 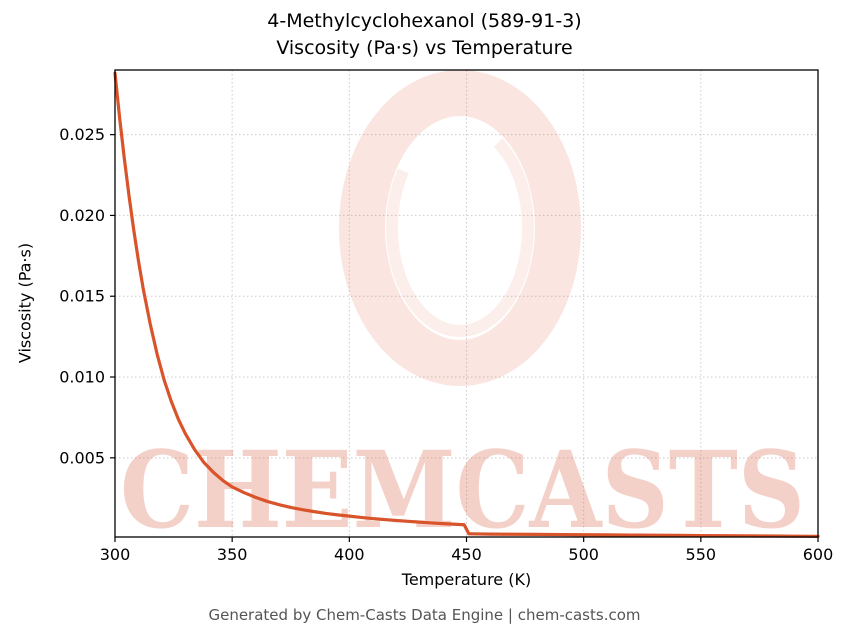 I want to click on x-tick-label: 350, so click(x=232, y=554).